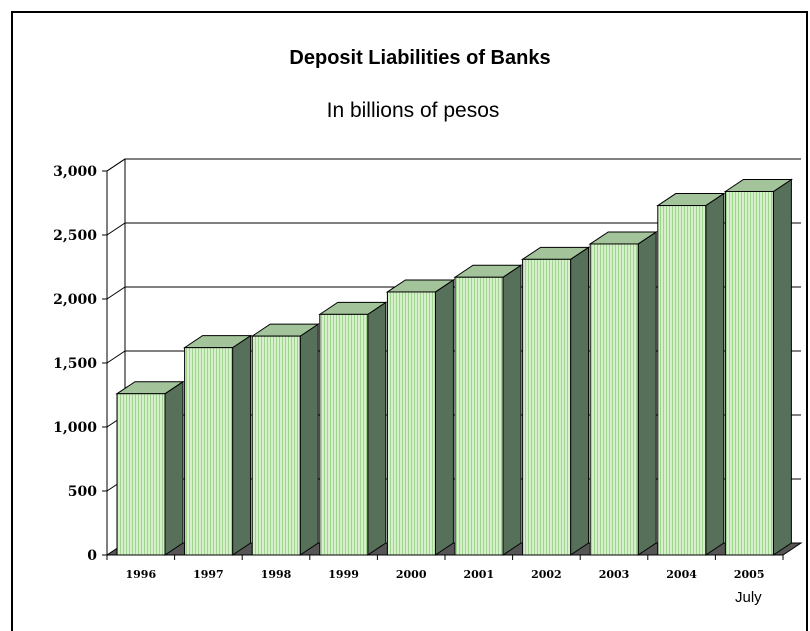 The width and height of the screenshot is (810, 631). I want to click on y-tick-label: 500, so click(82, 492).